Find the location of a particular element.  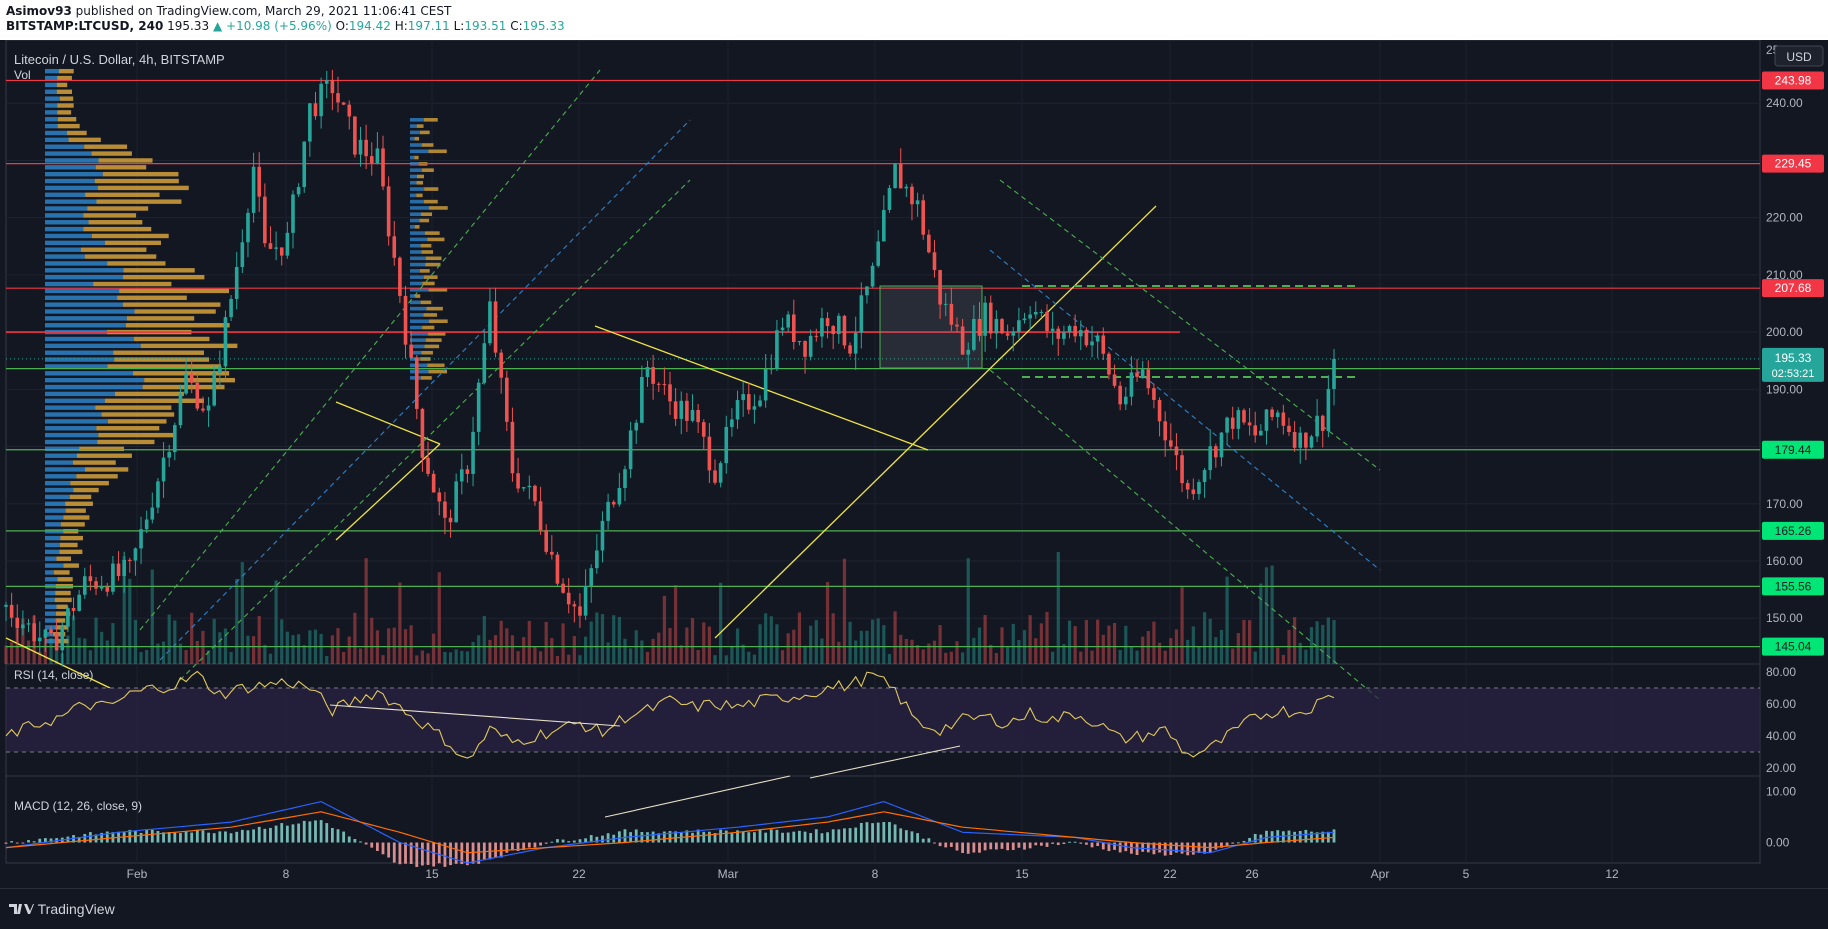

macd-tick-label: 10.00 is located at coordinates (1781, 791).